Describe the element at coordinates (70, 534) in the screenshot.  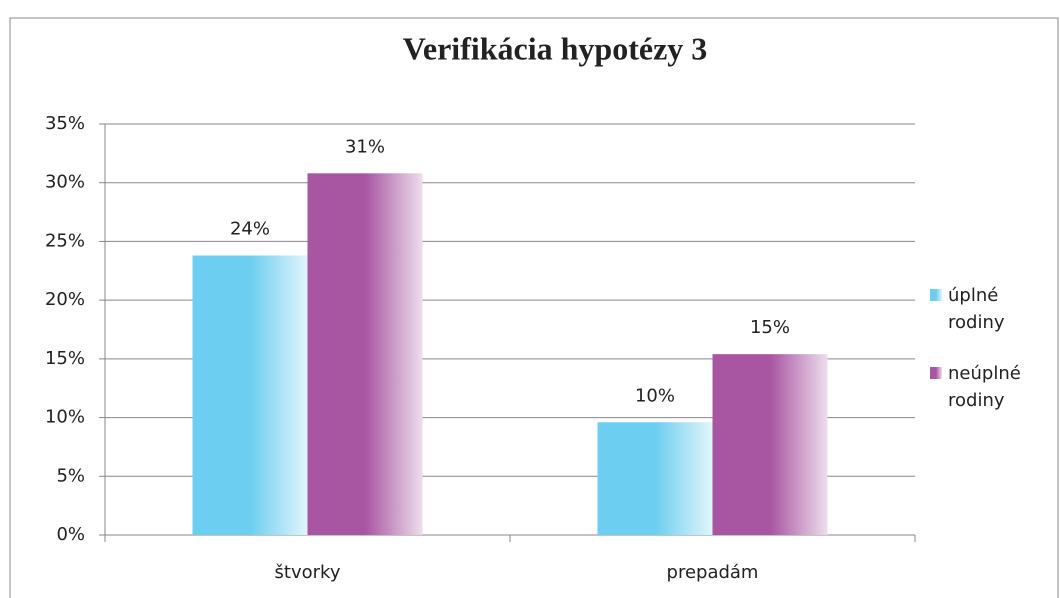
I see `y-tick-label: 0%` at that location.